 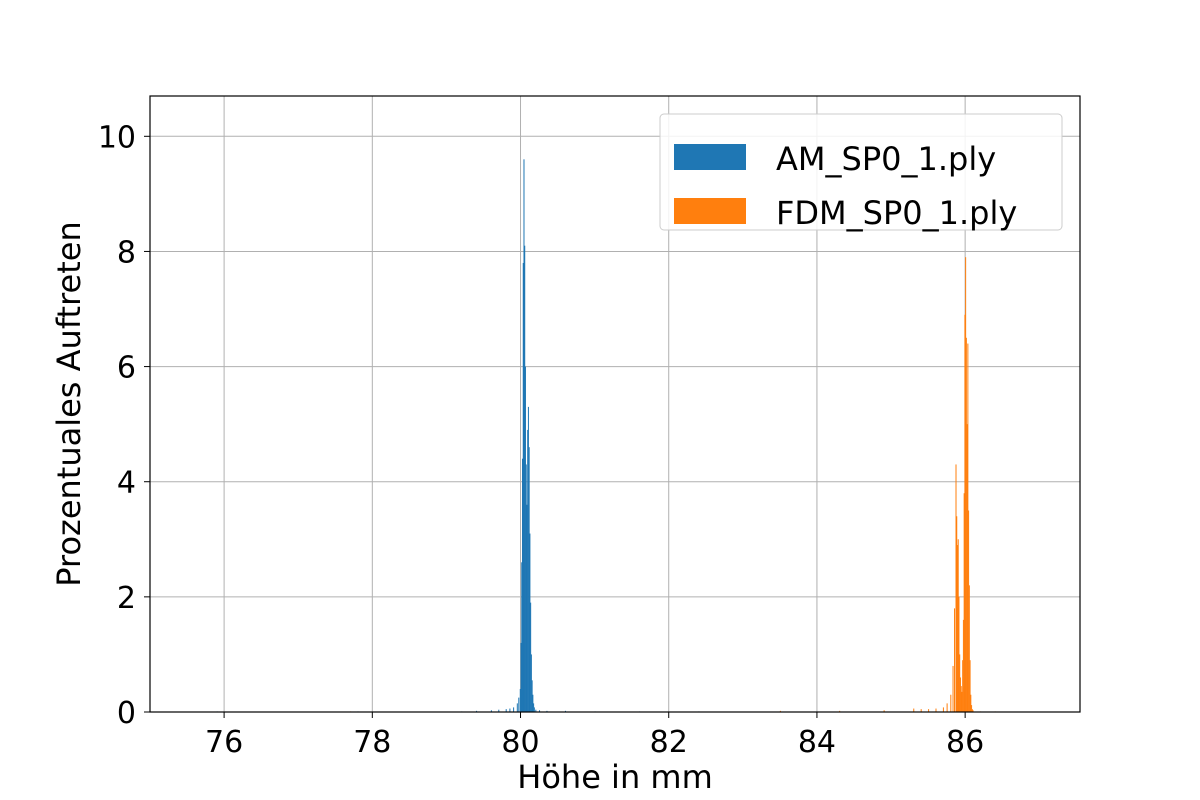 What do you see at coordinates (669, 742) in the screenshot?
I see `x-tick-label: 82` at bounding box center [669, 742].